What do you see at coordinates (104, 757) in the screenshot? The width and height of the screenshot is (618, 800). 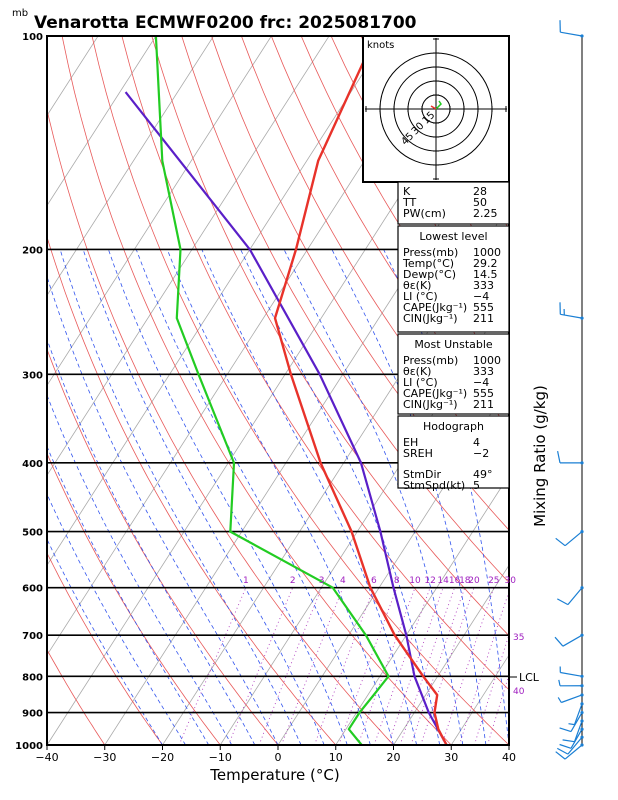 I see `x-tick-label: −30` at bounding box center [104, 757].